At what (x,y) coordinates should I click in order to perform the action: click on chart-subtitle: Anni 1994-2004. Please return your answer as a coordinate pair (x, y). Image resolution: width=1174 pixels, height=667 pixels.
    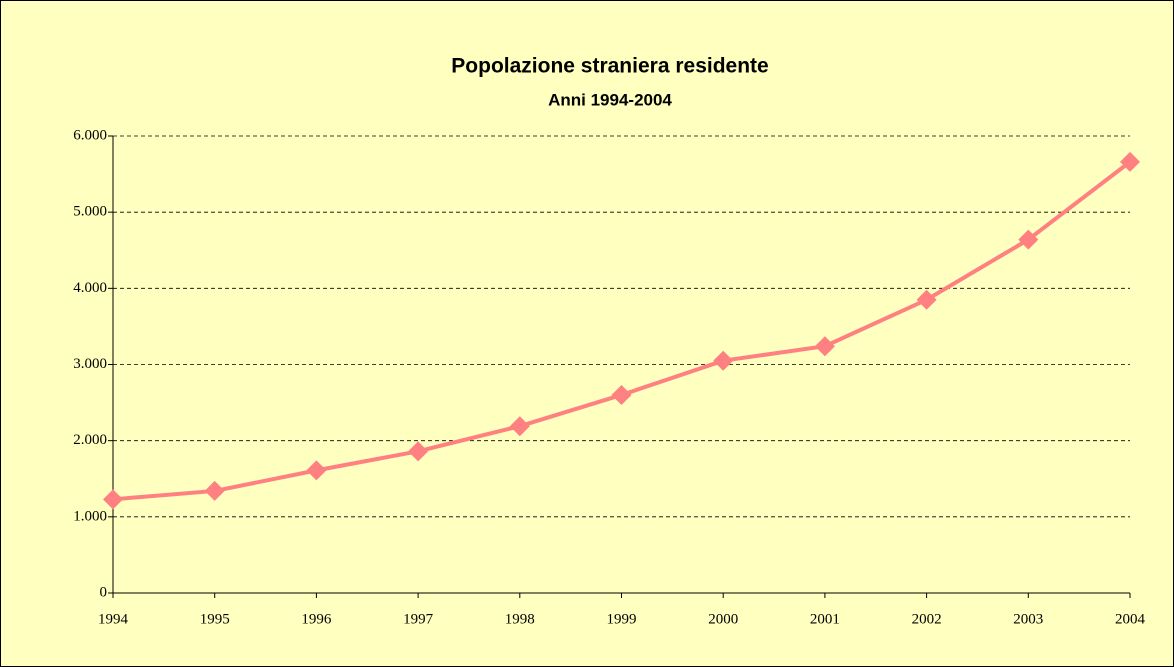
    Looking at the image, I should click on (610, 99).